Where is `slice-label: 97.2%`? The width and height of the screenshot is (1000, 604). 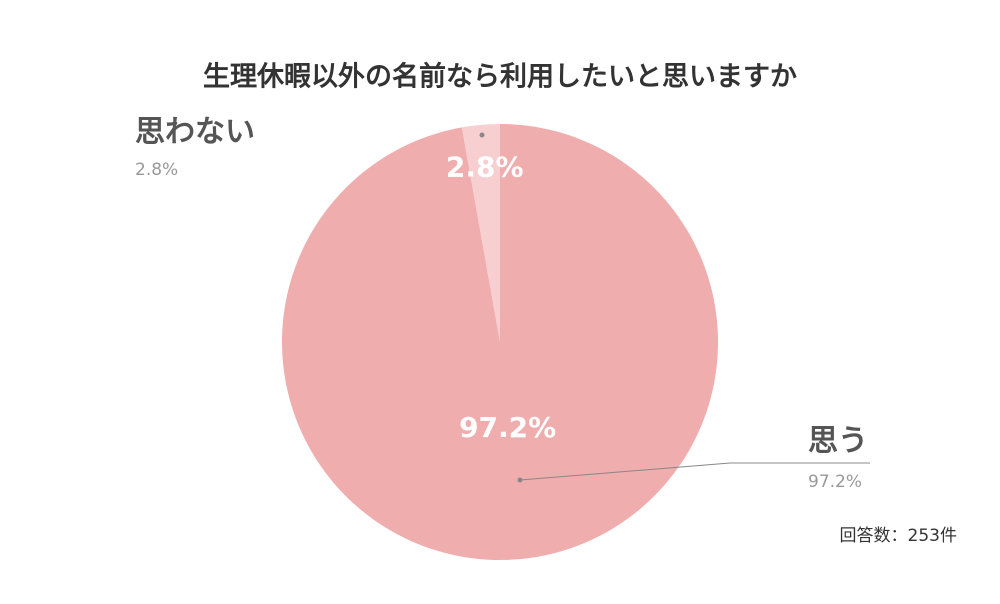
slice-label: 97.2% is located at coordinates (507, 427).